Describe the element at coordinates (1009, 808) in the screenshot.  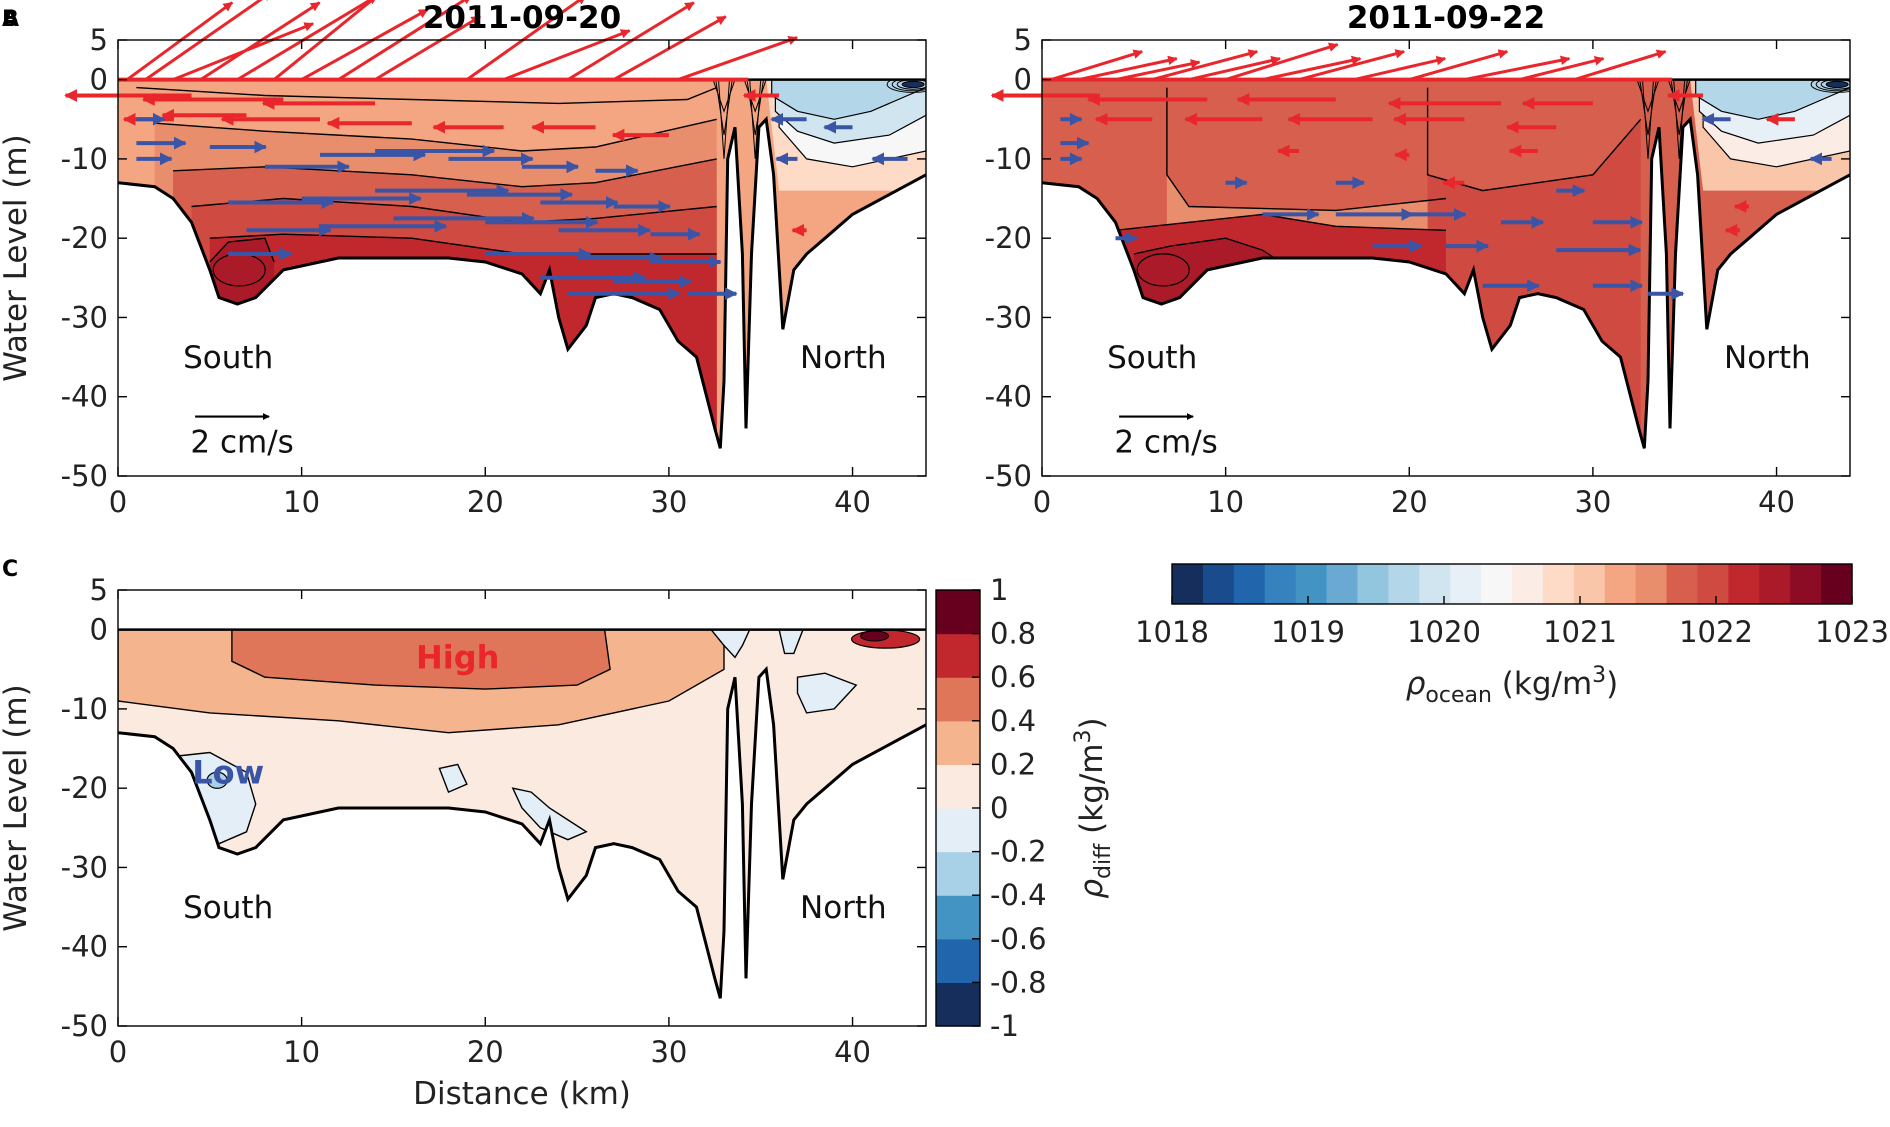
I see `colorbar-ticks: 1 0.8 0.6 0.4 0.2 0 -0.2 -0.4 -0.6 -0.8 -1` at that location.